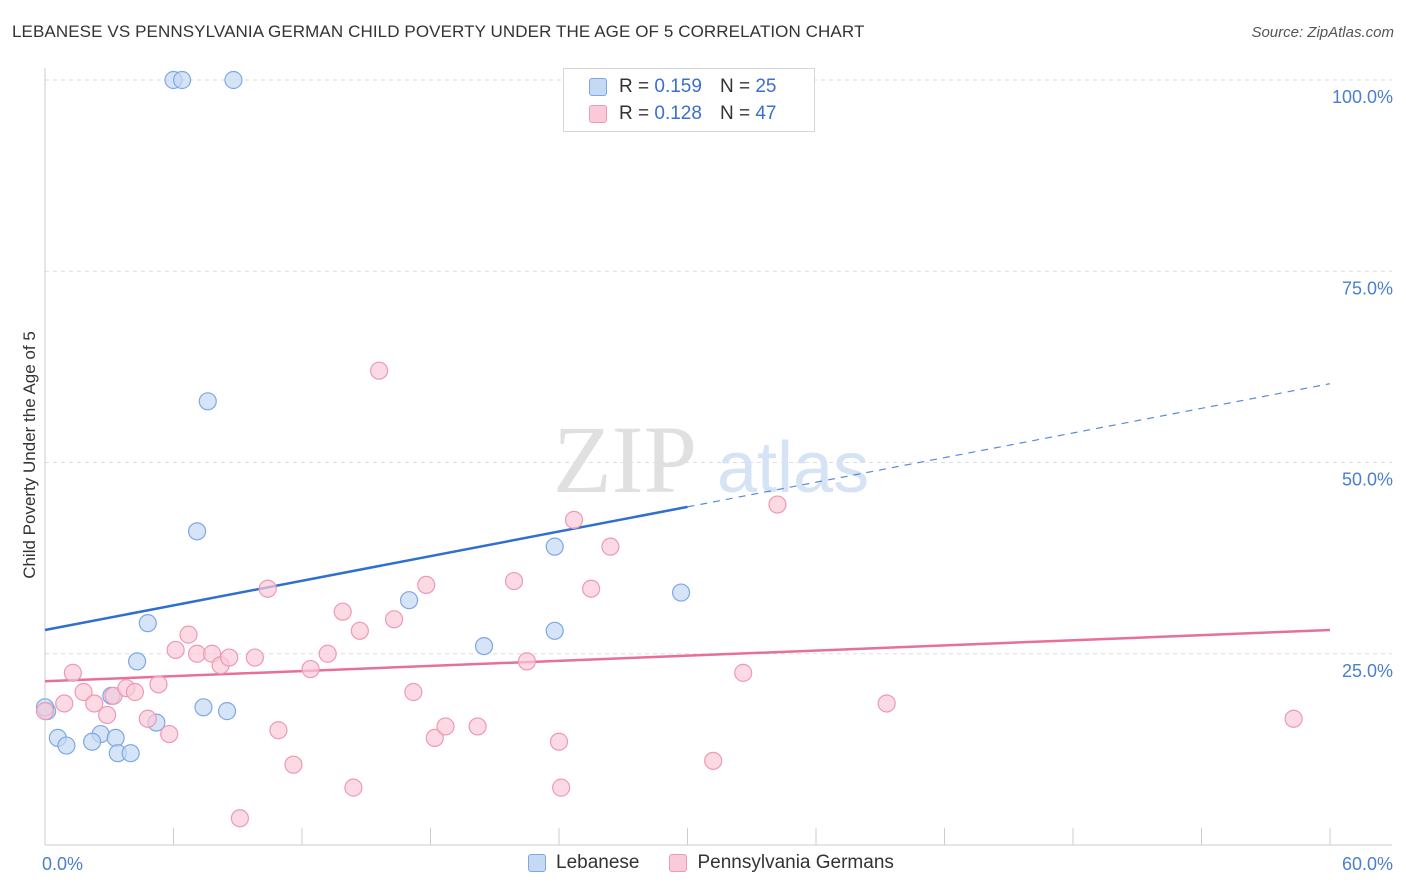 The width and height of the screenshot is (1406, 892). What do you see at coordinates (1367, 671) in the screenshot?
I see `y-tick-label: 25.0%` at bounding box center [1367, 671].